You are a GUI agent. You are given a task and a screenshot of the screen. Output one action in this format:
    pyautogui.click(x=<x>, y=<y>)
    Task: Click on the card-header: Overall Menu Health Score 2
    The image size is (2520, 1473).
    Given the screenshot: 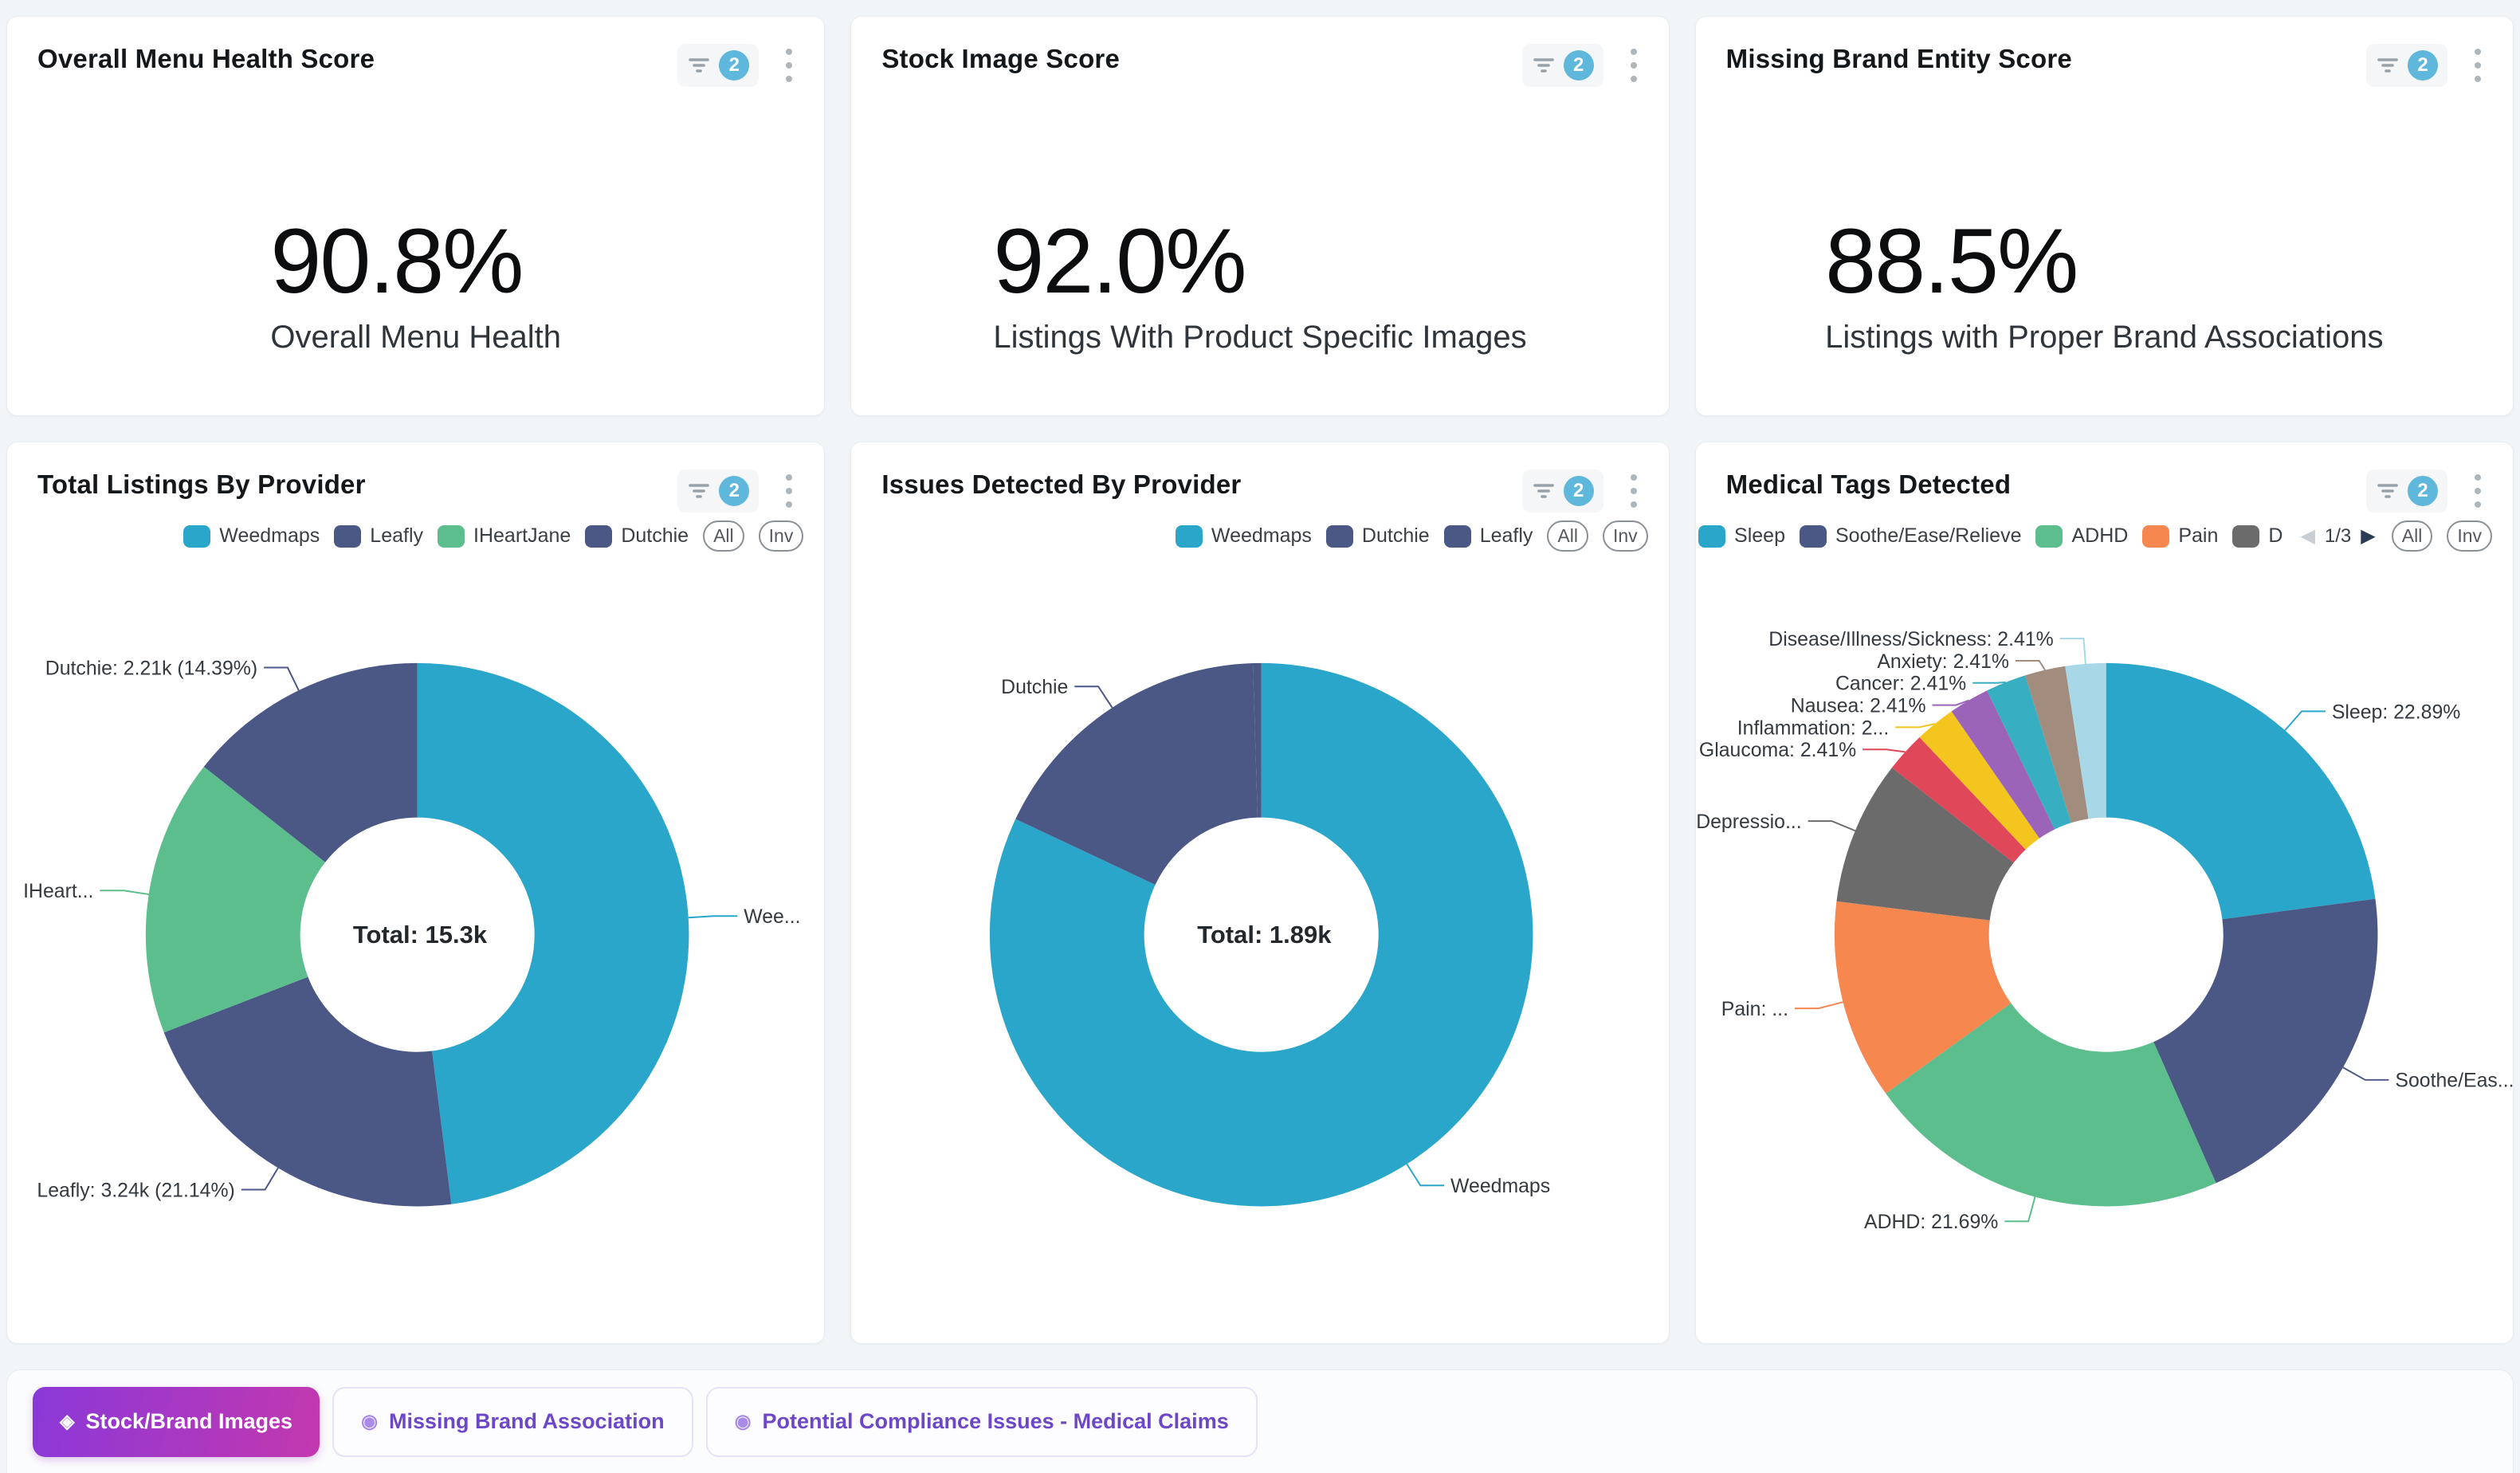 What is the action you would take?
    pyautogui.click(x=415, y=52)
    